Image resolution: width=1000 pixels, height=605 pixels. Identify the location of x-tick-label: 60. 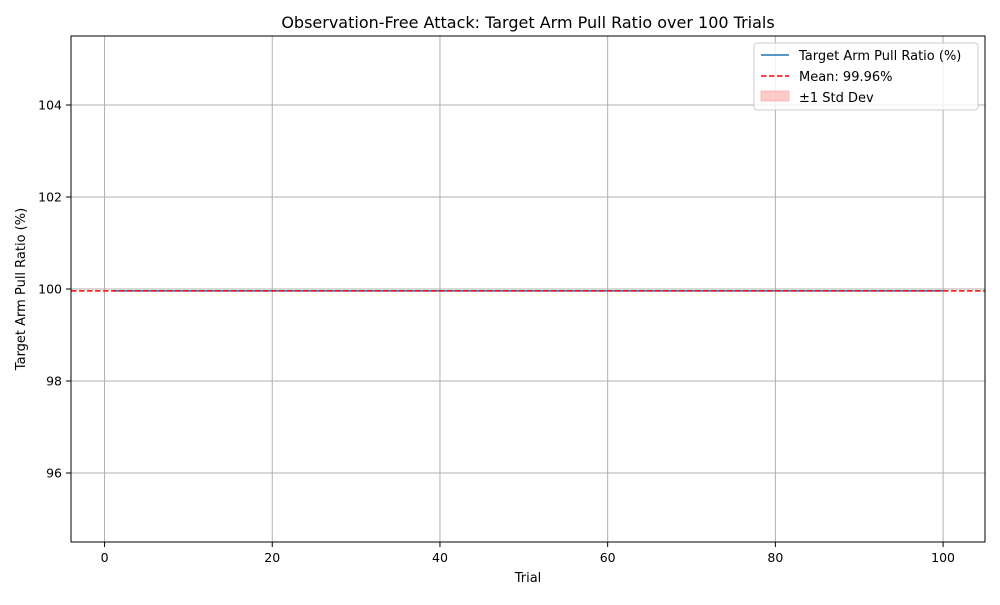
(608, 557).